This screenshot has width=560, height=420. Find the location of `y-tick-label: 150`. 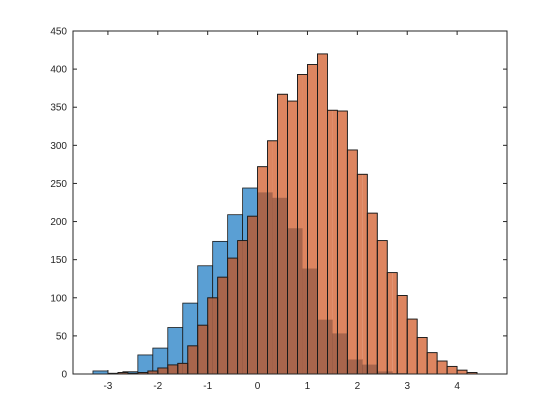

y-tick-label: 150 is located at coordinates (58, 260).